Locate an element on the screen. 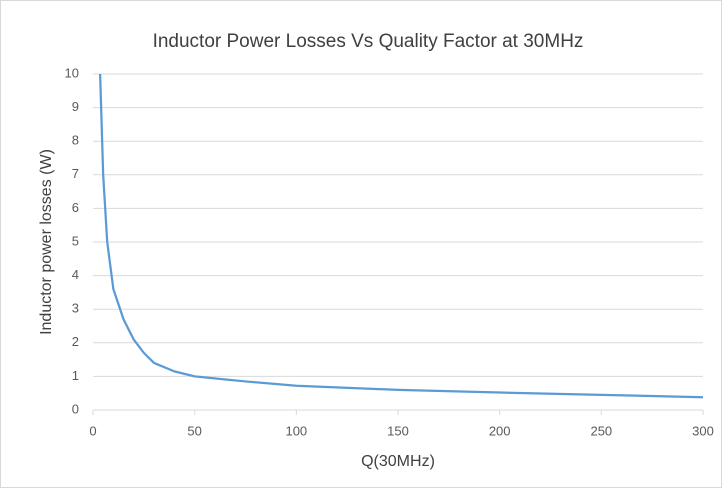  x-tick-label: 200 is located at coordinates (500, 430).